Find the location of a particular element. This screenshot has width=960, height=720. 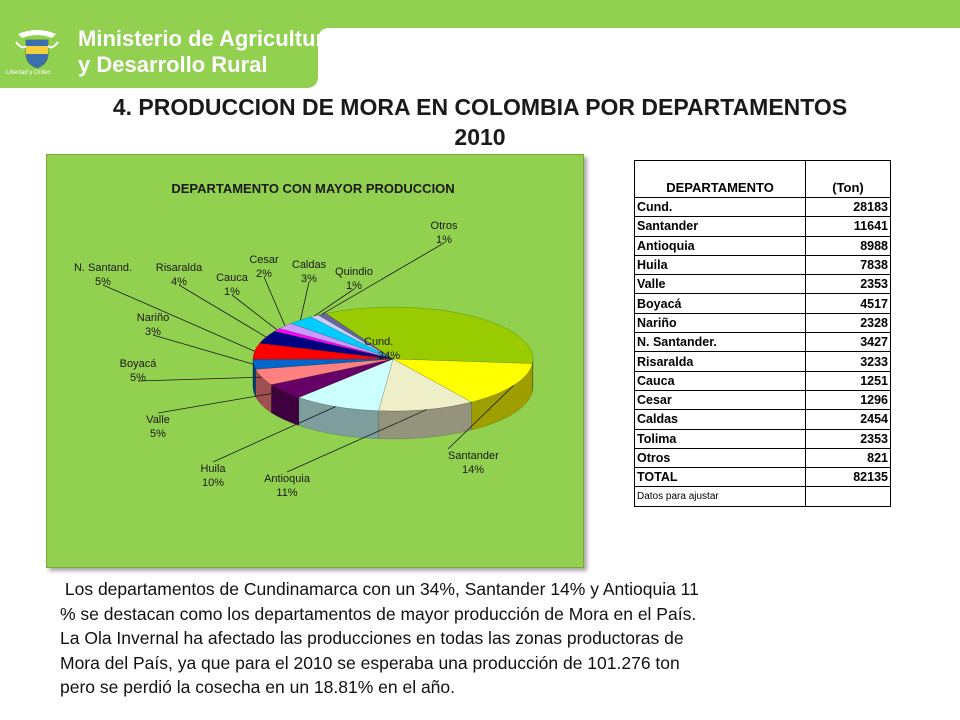

banner-shape is located at coordinates (480, 44).